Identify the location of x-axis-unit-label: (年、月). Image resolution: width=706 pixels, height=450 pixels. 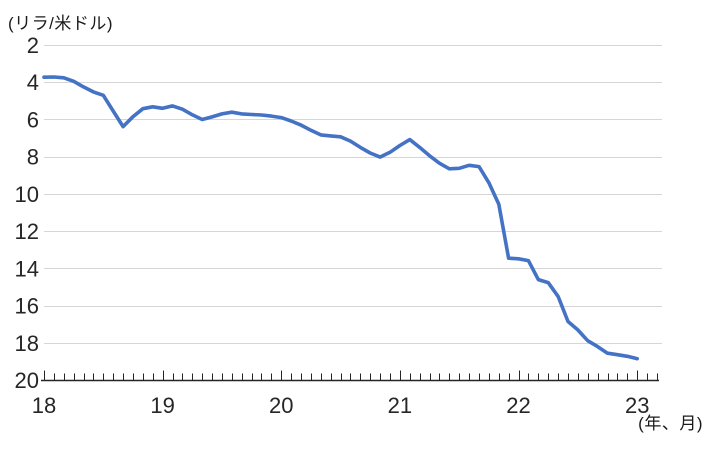
(670, 423).